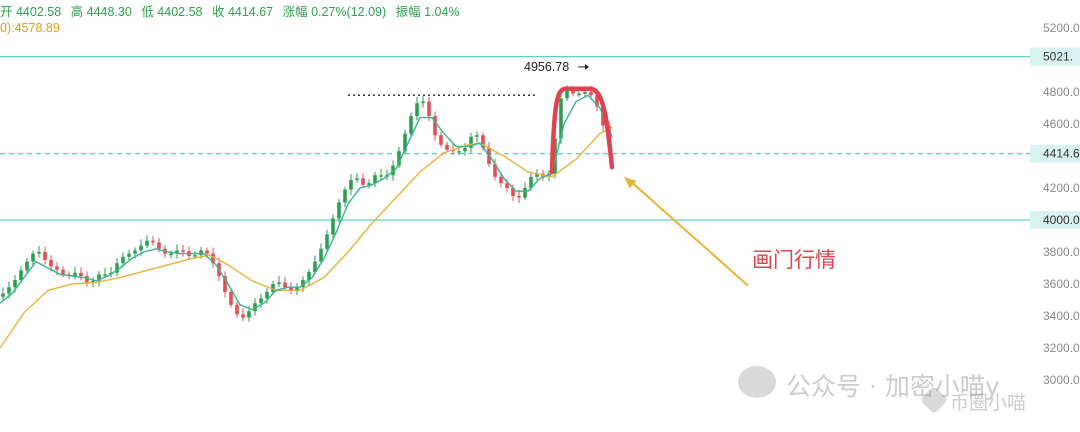 The width and height of the screenshot is (1080, 432). Describe the element at coordinates (546, 67) in the screenshot. I see `peak-price-label: 4956.78` at that location.